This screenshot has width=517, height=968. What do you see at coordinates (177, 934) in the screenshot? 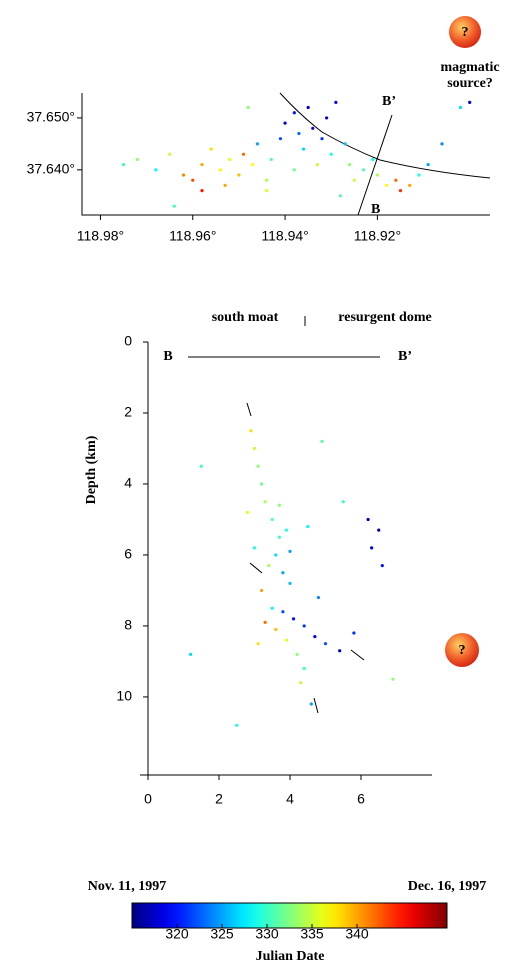
I see `colorbar-tick-label: 320` at bounding box center [177, 934].